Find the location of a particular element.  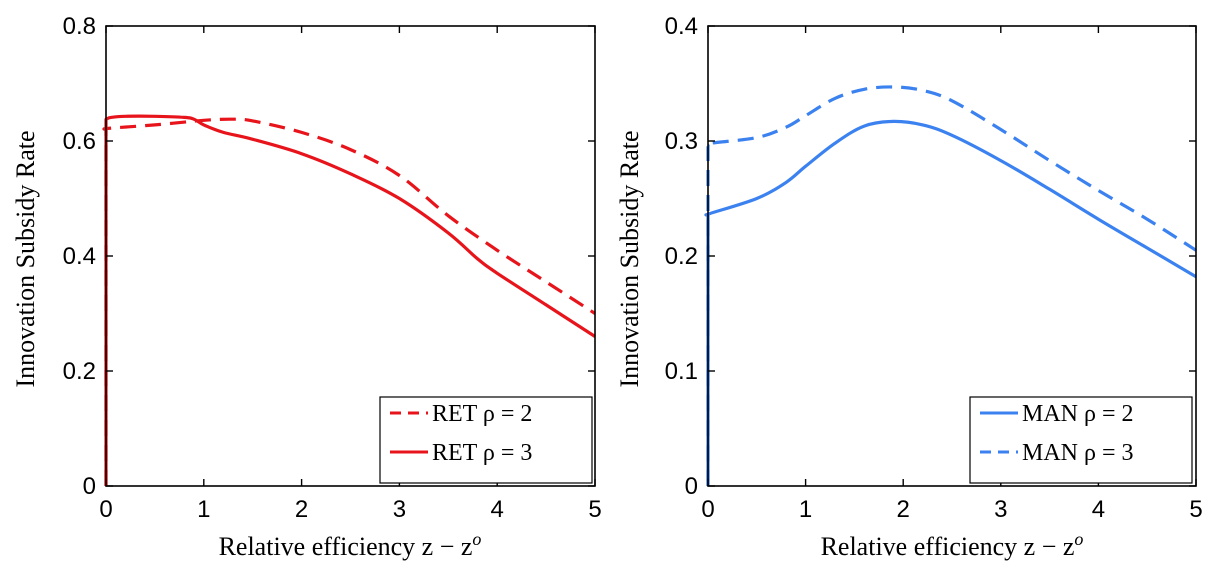

right-legend: MAN ρ = 2 MAN ρ = 3 is located at coordinates (1081, 440).